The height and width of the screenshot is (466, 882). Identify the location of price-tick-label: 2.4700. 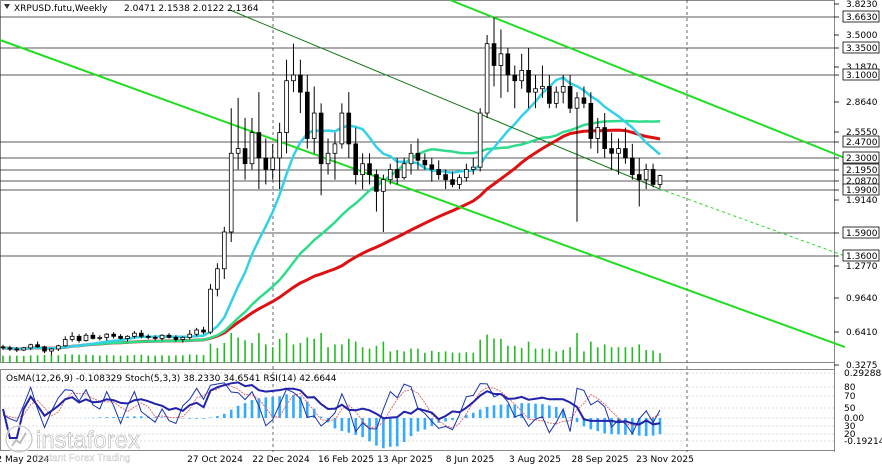
(862, 143).